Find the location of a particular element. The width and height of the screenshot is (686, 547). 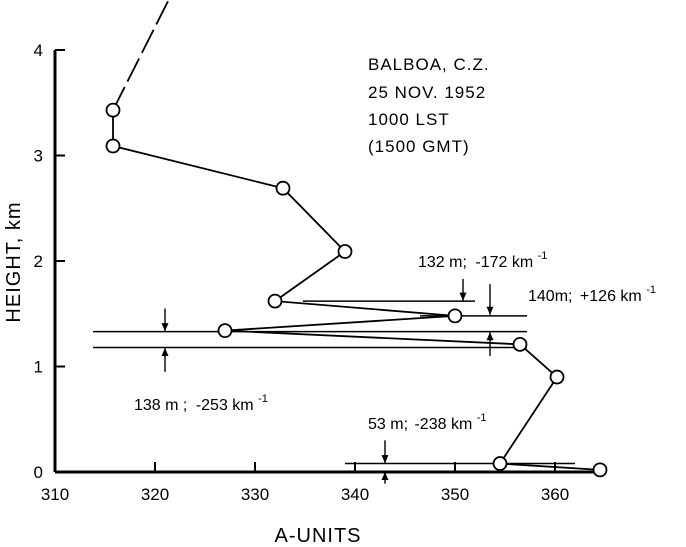

layer-annotation-138m: 138 m ; -253 km -1 is located at coordinates (201, 403).